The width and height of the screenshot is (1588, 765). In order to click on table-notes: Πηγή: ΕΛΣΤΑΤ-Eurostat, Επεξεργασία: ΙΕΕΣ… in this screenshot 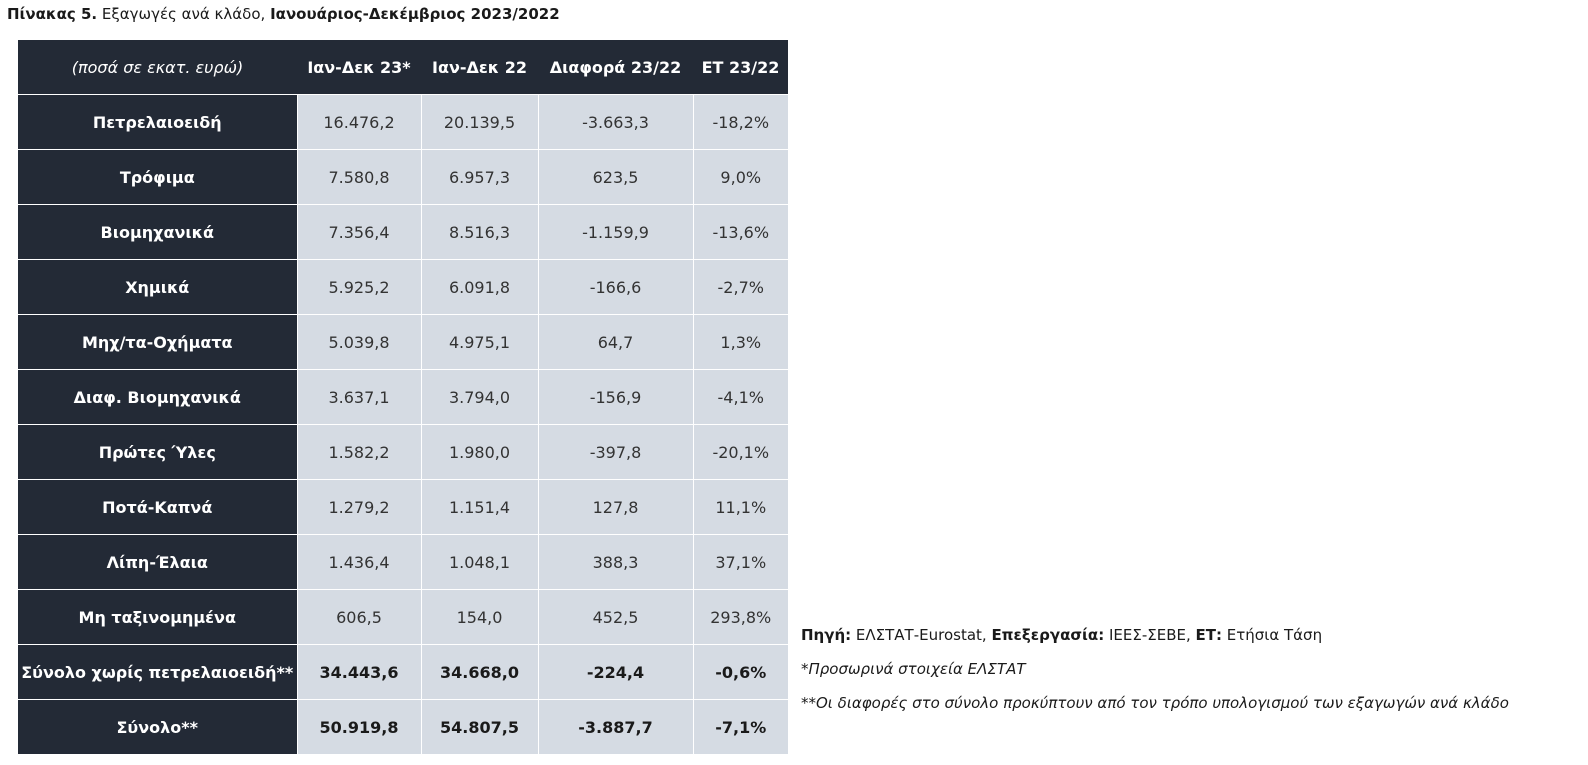, I will do `click(1155, 676)`.